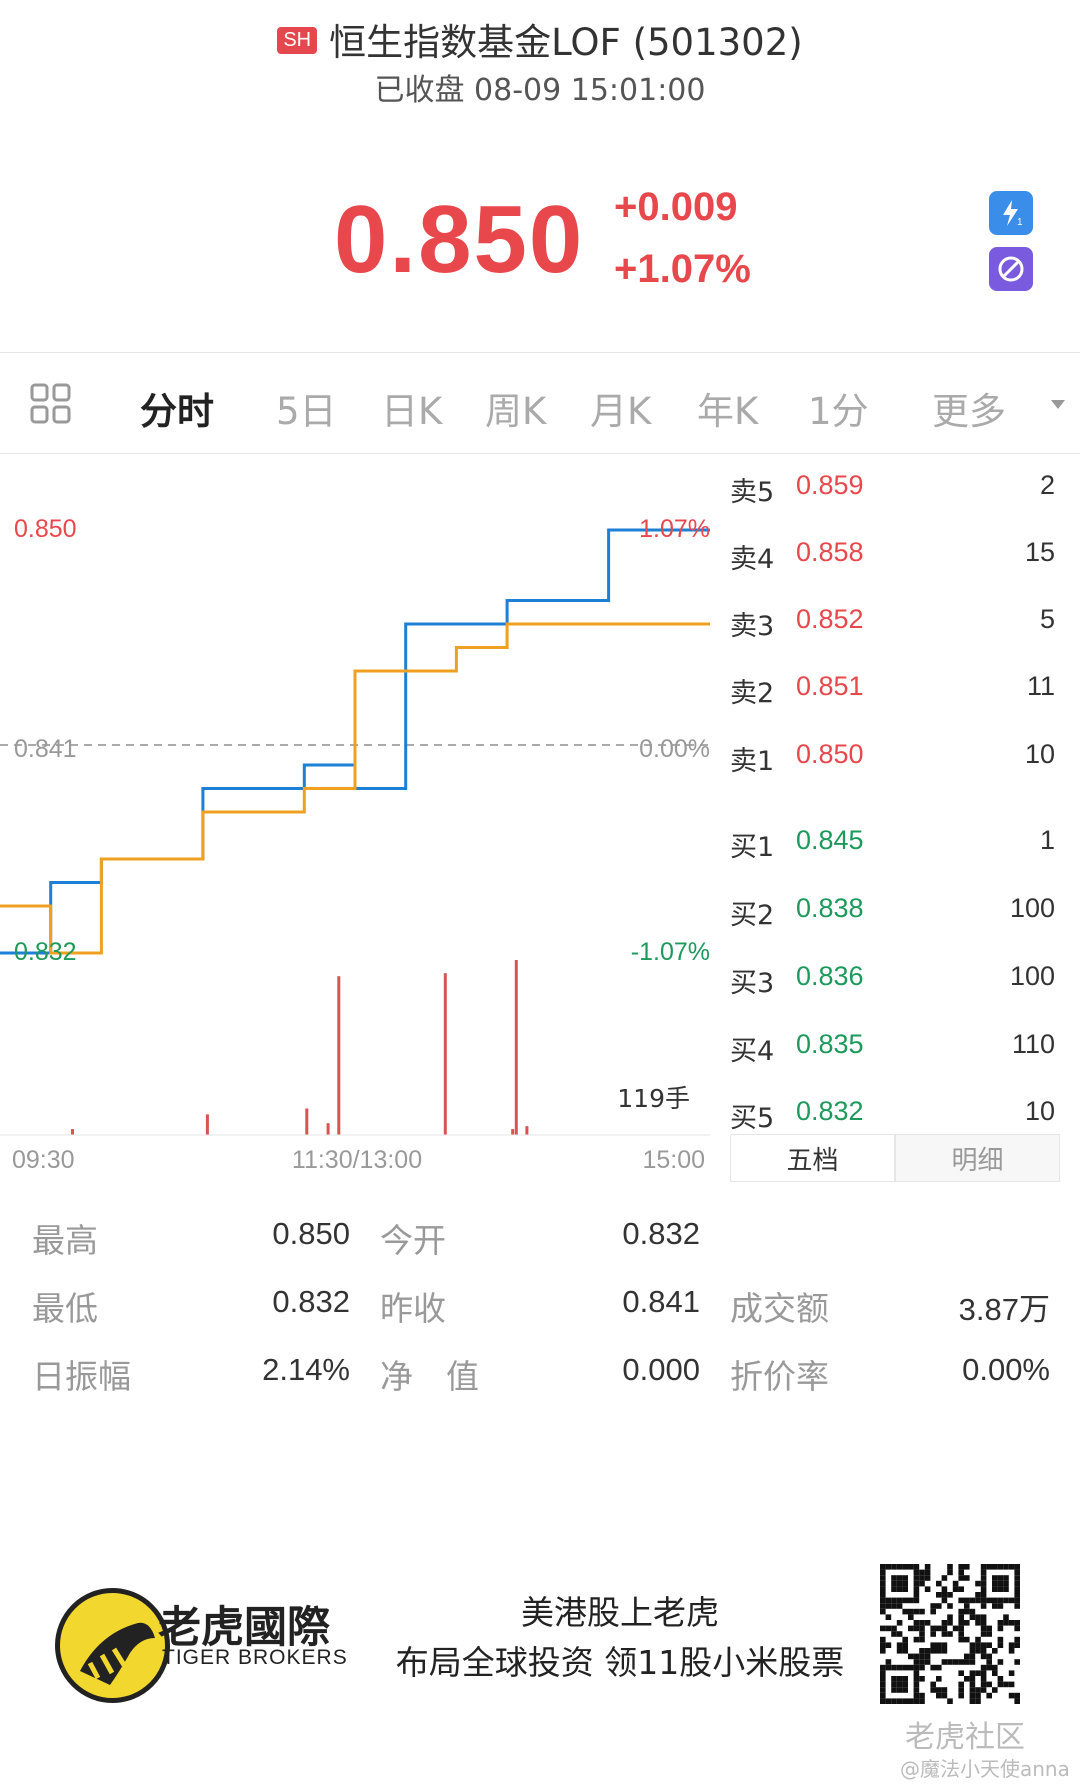  Describe the element at coordinates (830, 1044) in the screenshot. I see `level-price: 0.835` at that location.